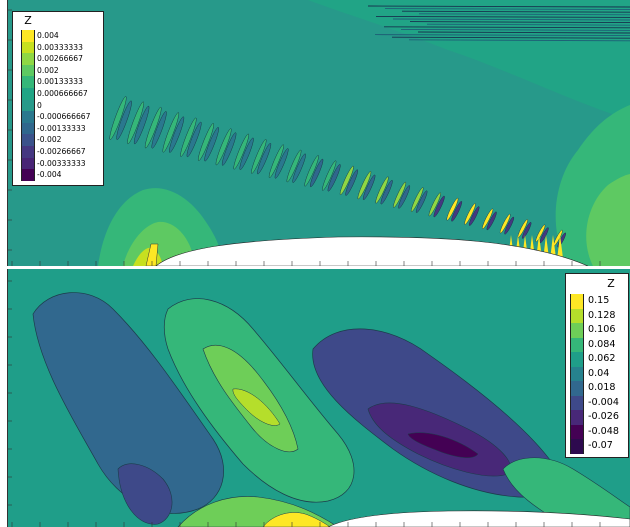 The height and width of the screenshot is (527, 630). I want to click on bottom-surface-peak, so click(296, 519).